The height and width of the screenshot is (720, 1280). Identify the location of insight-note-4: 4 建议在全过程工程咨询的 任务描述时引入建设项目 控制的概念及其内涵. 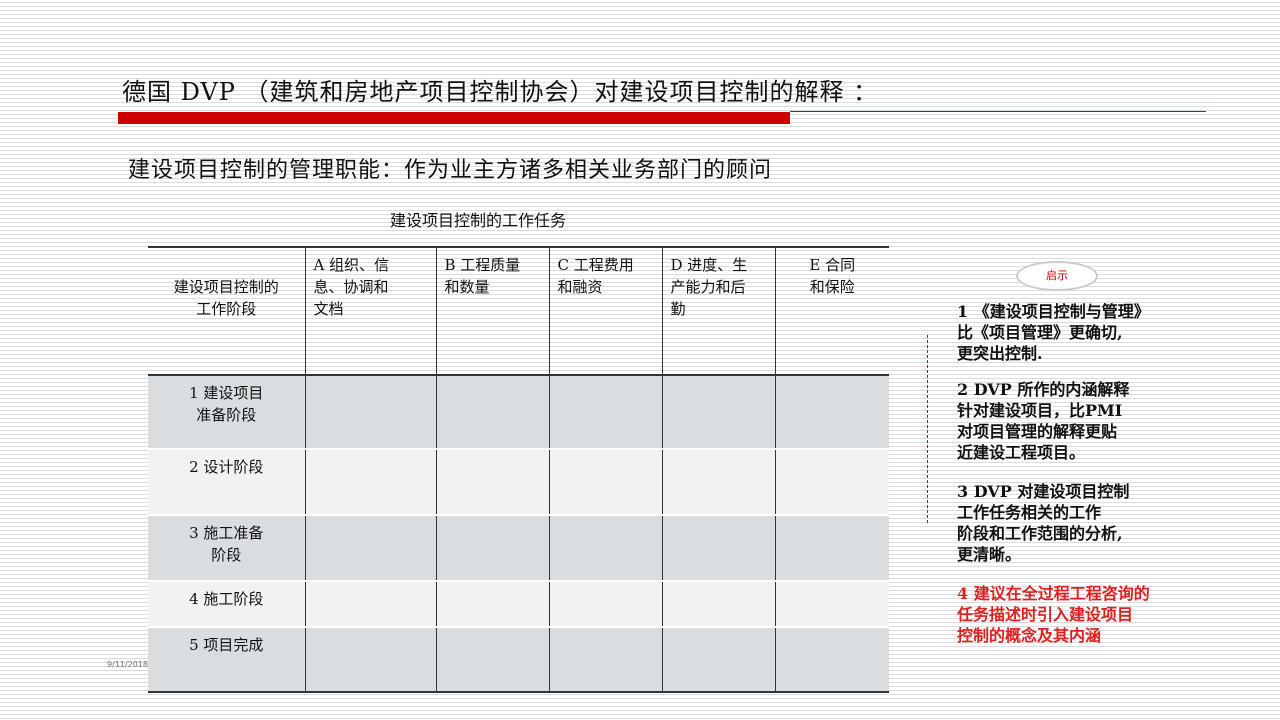
(1053, 614).